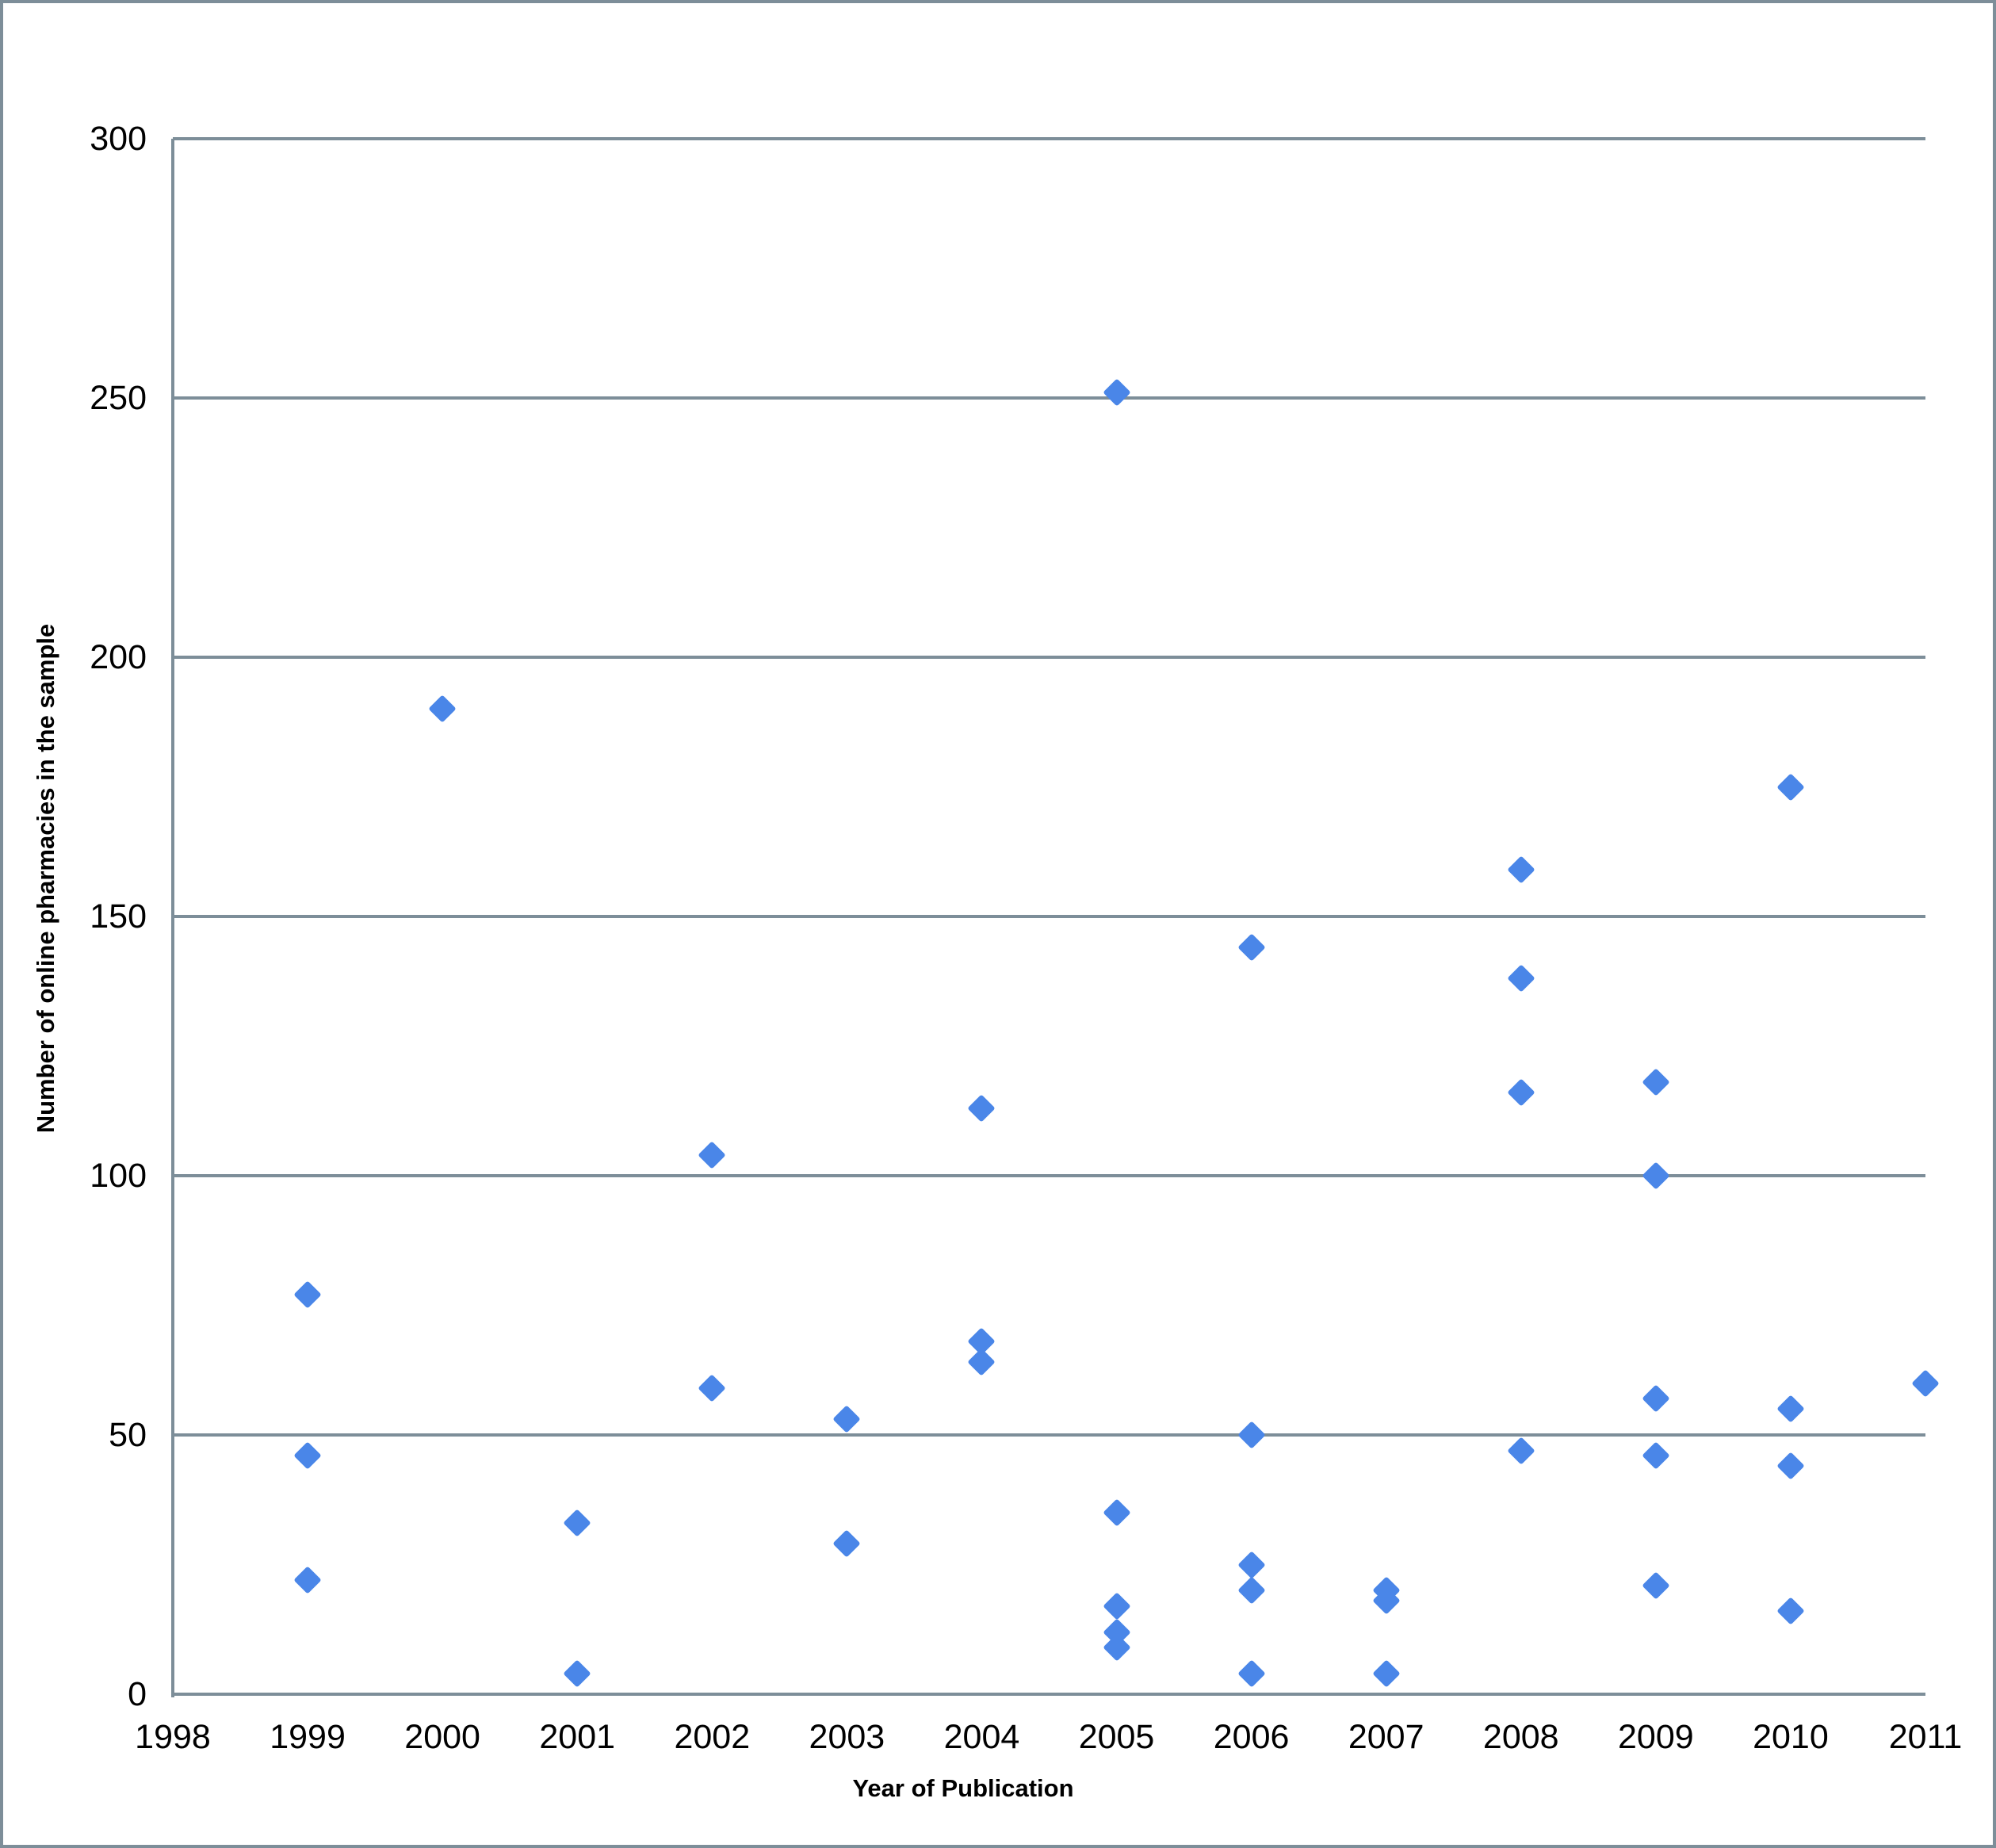  Describe the element at coordinates (1386, 1737) in the screenshot. I see `x-tick-label: 2007` at that location.